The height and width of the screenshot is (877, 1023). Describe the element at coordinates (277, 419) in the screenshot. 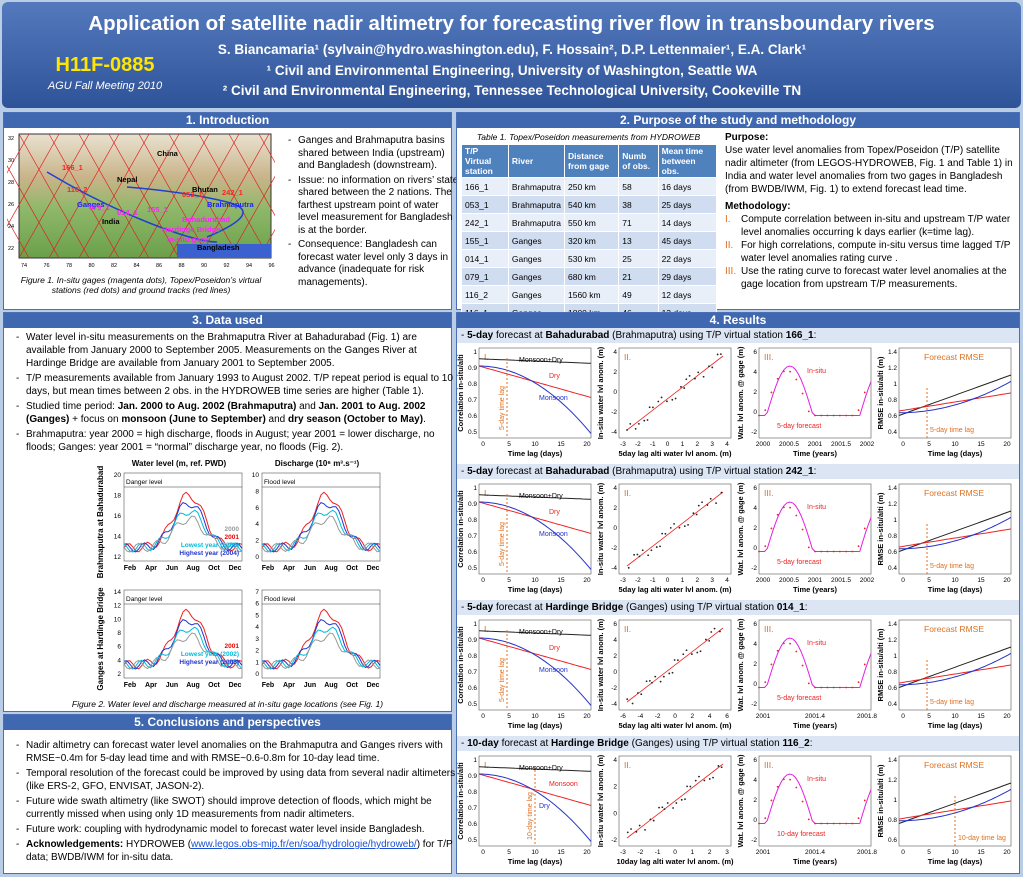

I see `text-segment: and` at that location.